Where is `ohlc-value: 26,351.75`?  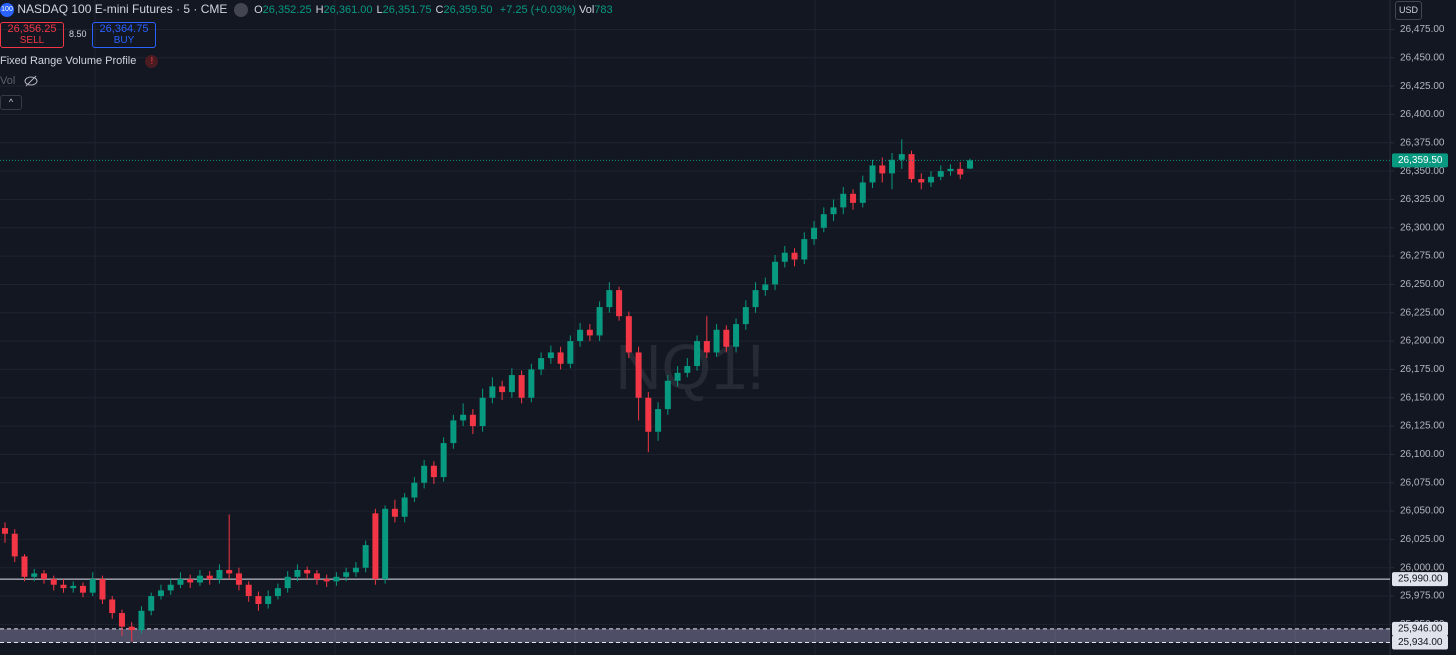 ohlc-value: 26,351.75 is located at coordinates (407, 10).